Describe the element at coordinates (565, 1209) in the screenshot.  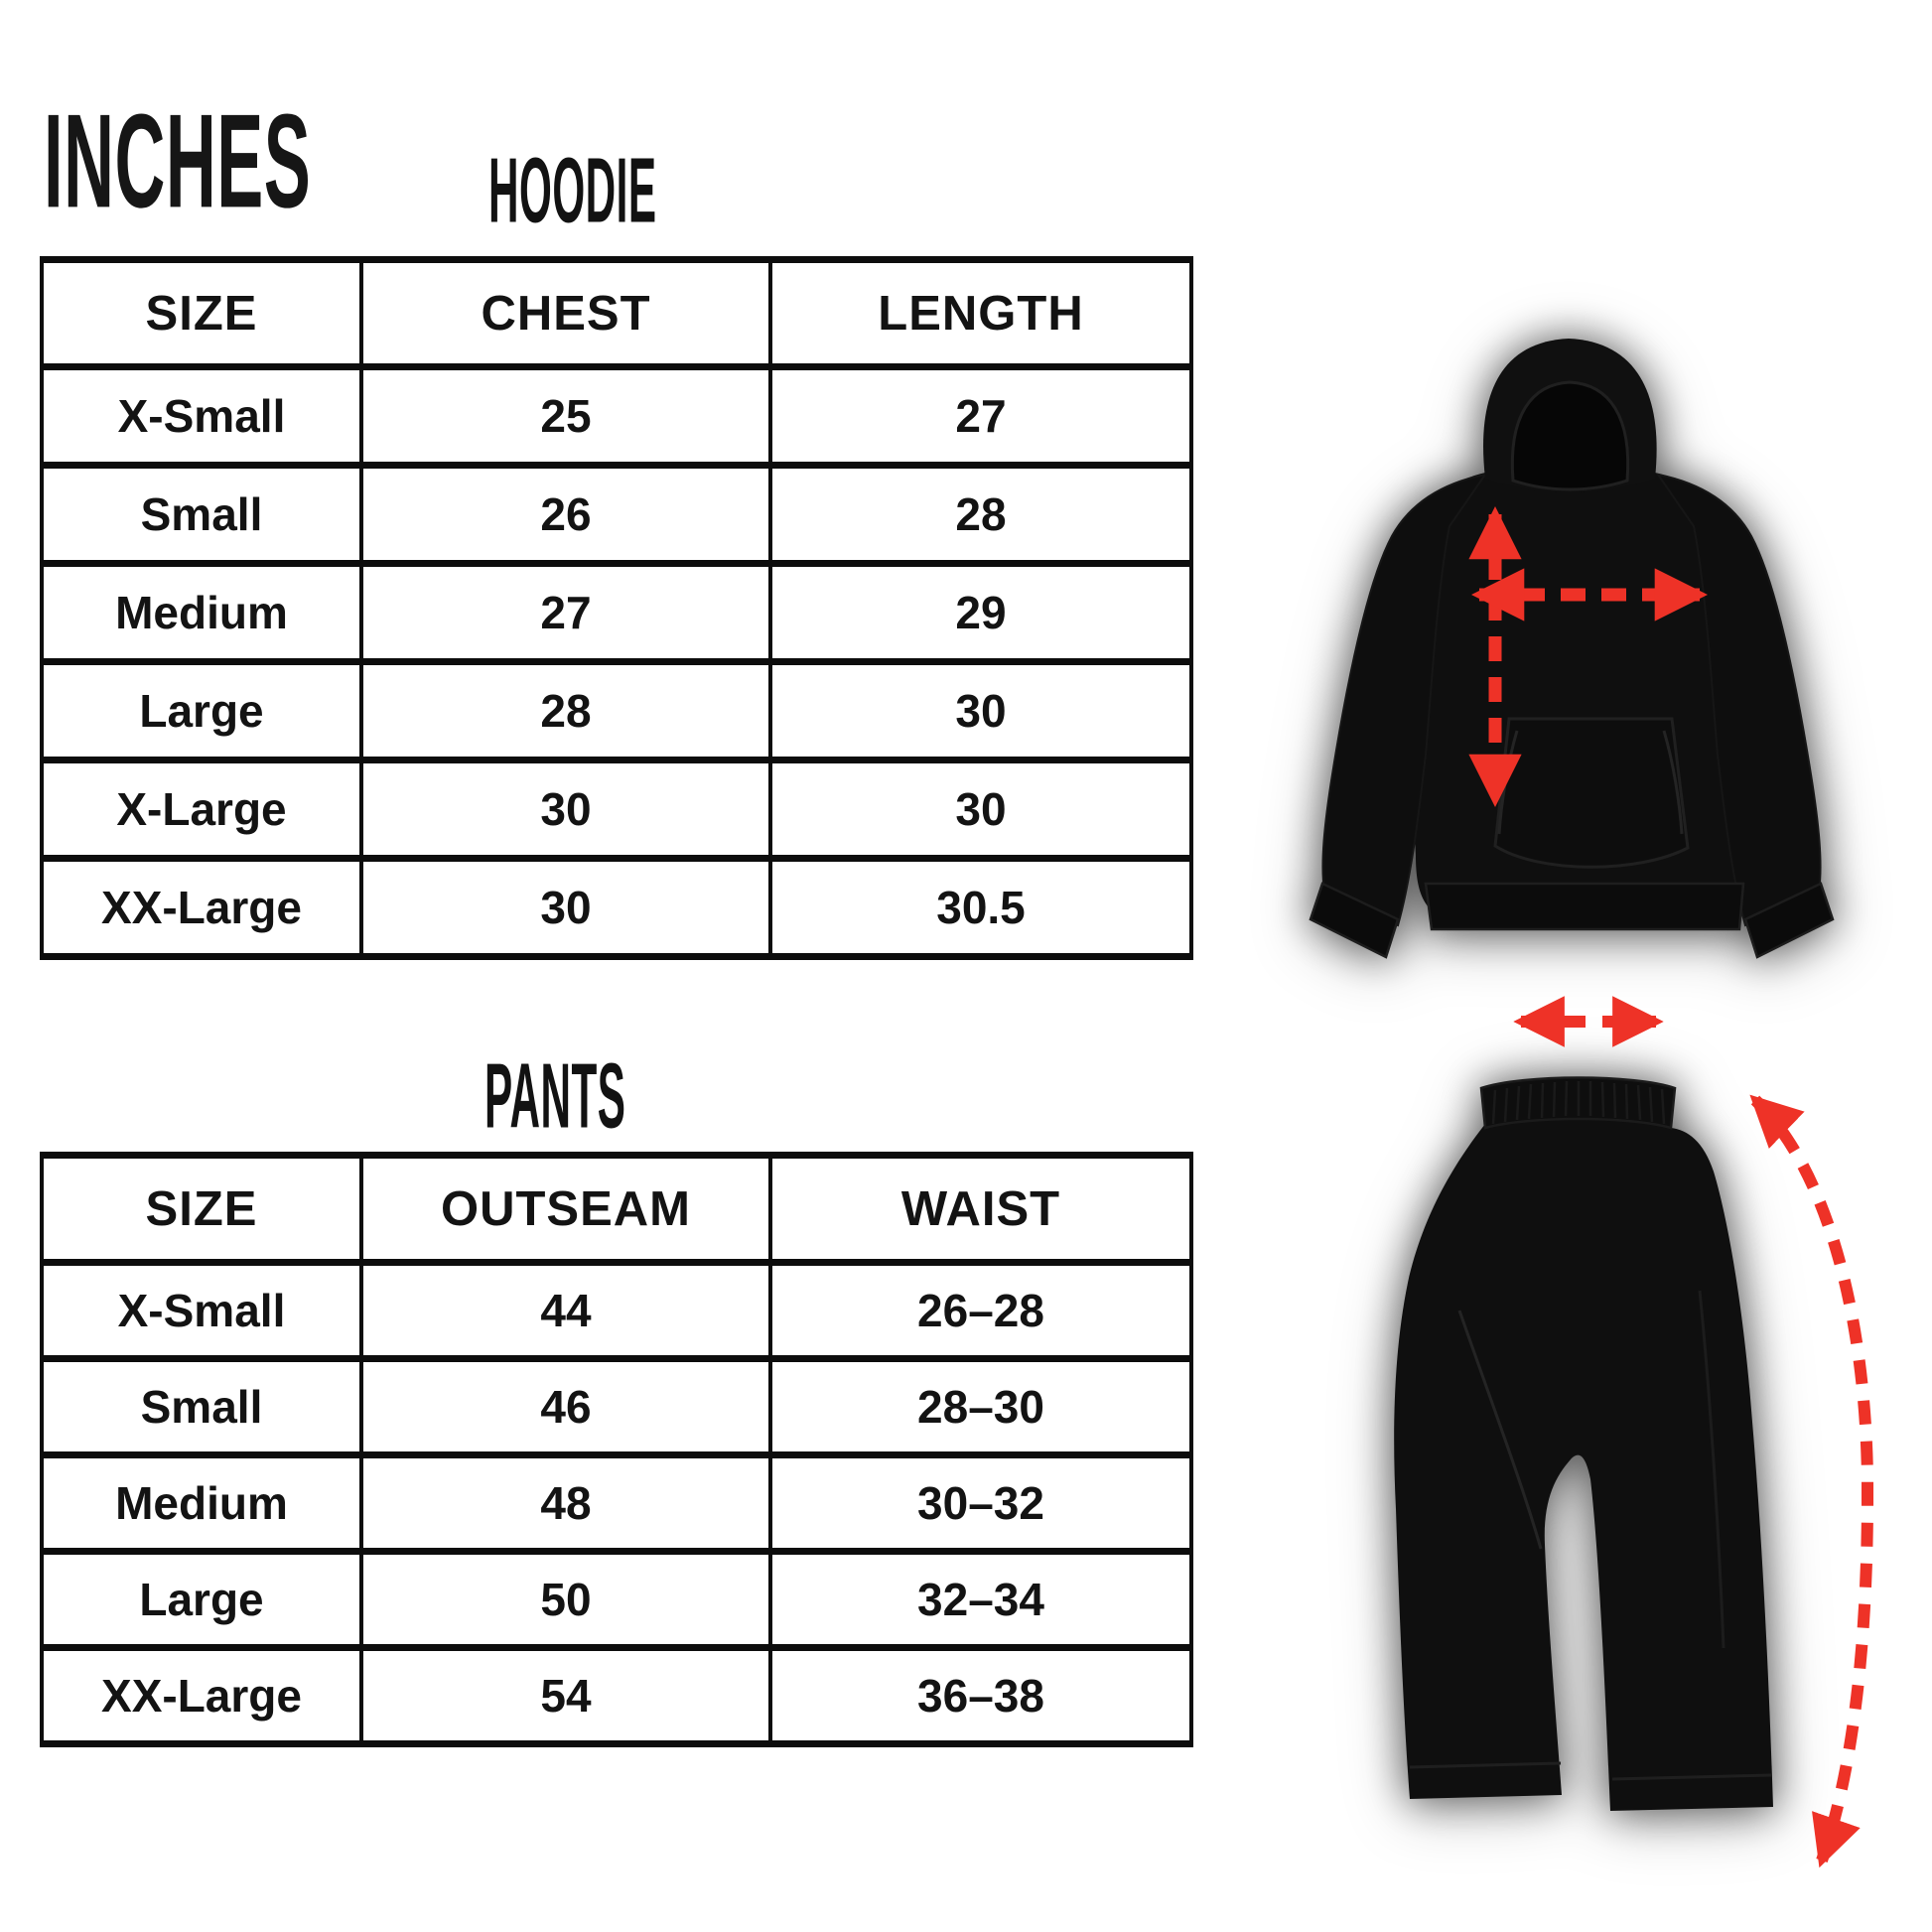
I see `pants-header-outseam: OUTSEAM` at that location.